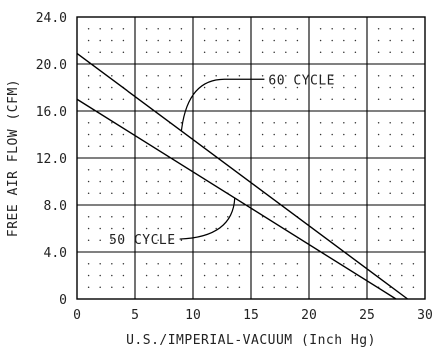 This screenshot has width=435, height=355. I want to click on x-tick-labels: 0 5 10 15 20 25 30, so click(253, 315).